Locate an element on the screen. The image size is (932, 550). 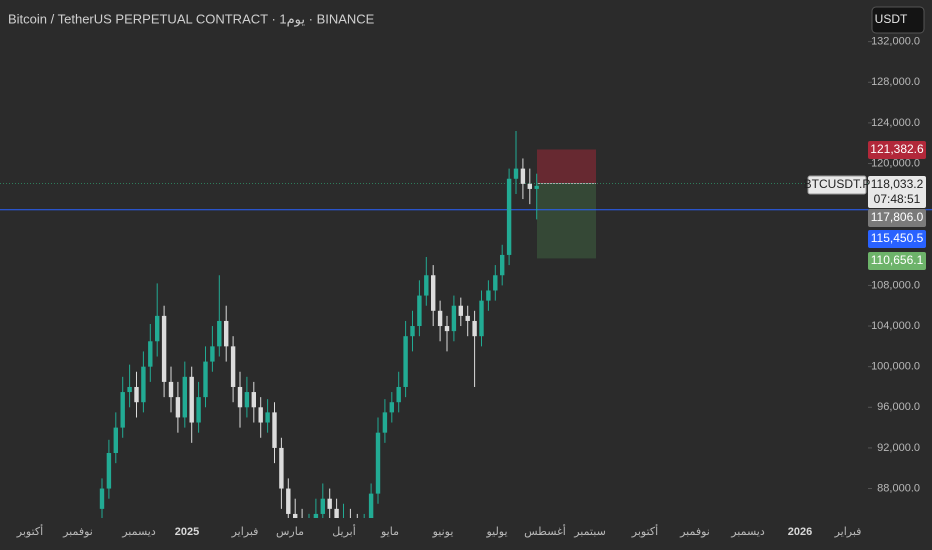
y-tick-label: 124,000.0 is located at coordinates (895, 123).